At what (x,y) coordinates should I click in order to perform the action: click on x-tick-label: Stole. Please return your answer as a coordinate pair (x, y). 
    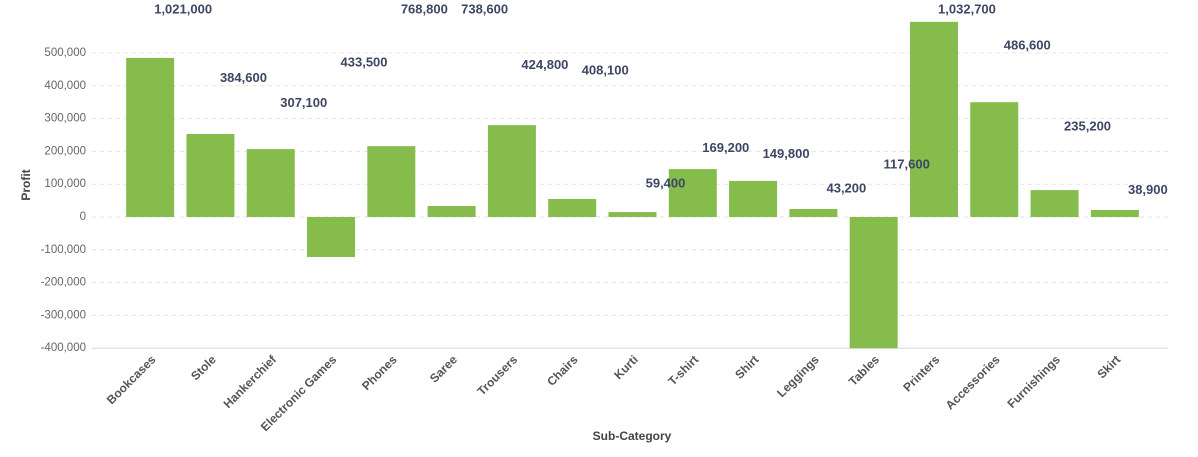
    Looking at the image, I should click on (203, 367).